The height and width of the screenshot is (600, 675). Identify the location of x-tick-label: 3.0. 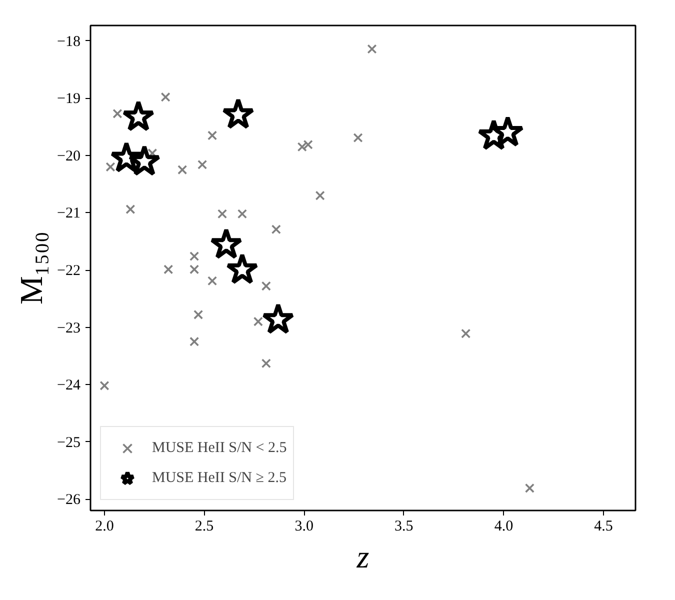
(304, 526).